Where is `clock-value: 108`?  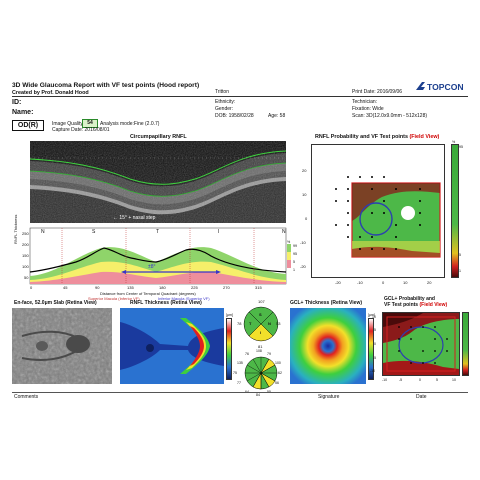
clock-value: 108 is located at coordinates (259, 351).